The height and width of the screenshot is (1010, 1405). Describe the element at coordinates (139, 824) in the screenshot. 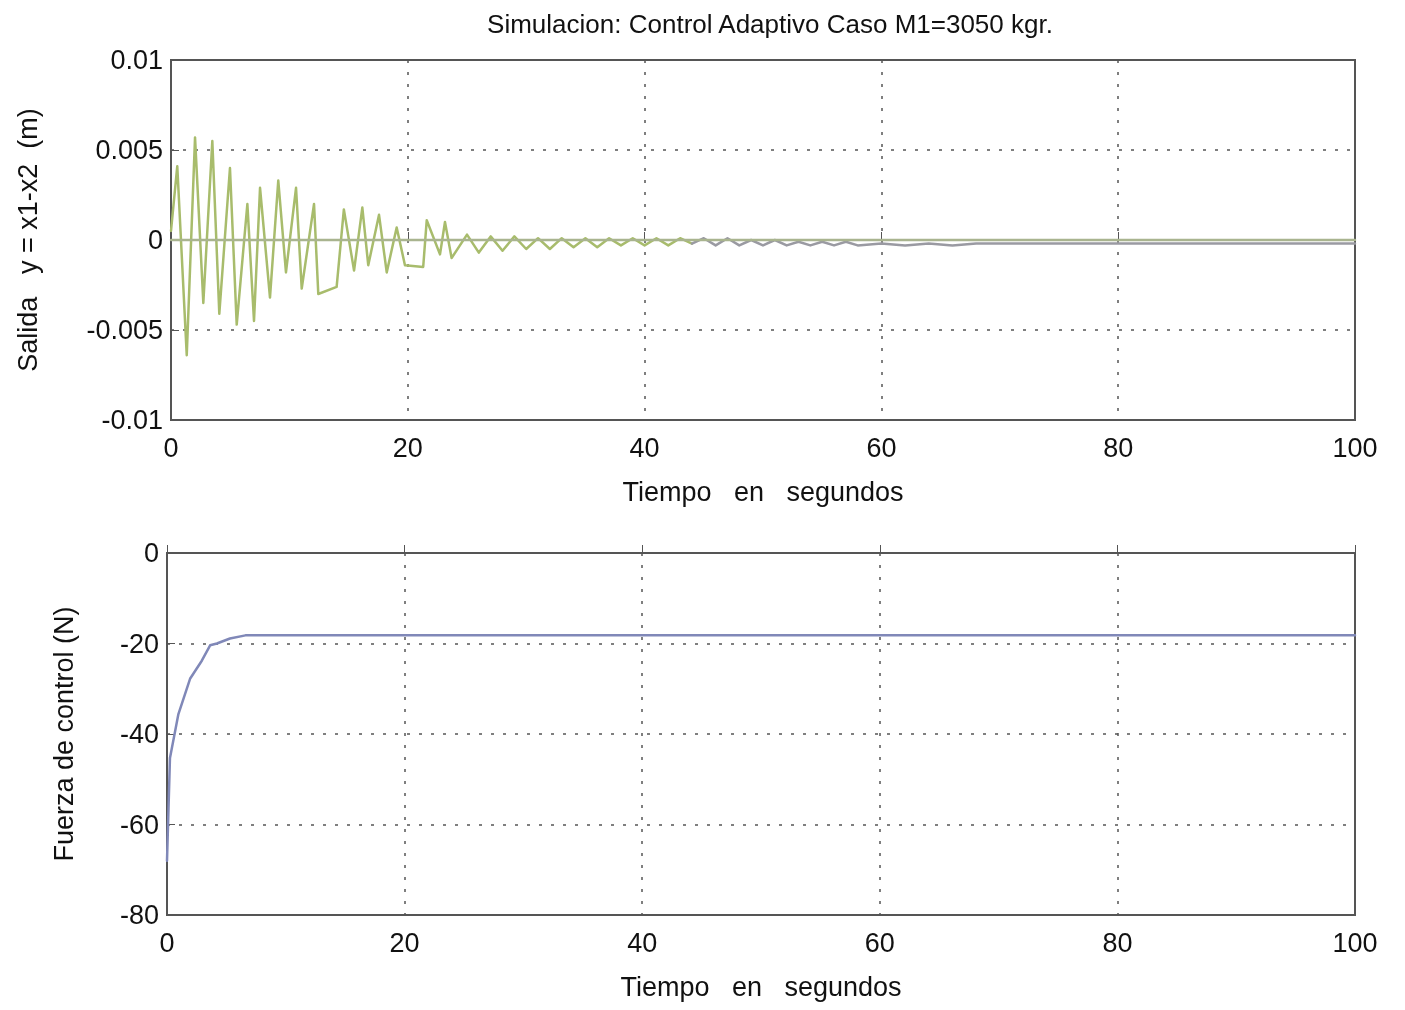

I see `y-tick-label: -60` at that location.